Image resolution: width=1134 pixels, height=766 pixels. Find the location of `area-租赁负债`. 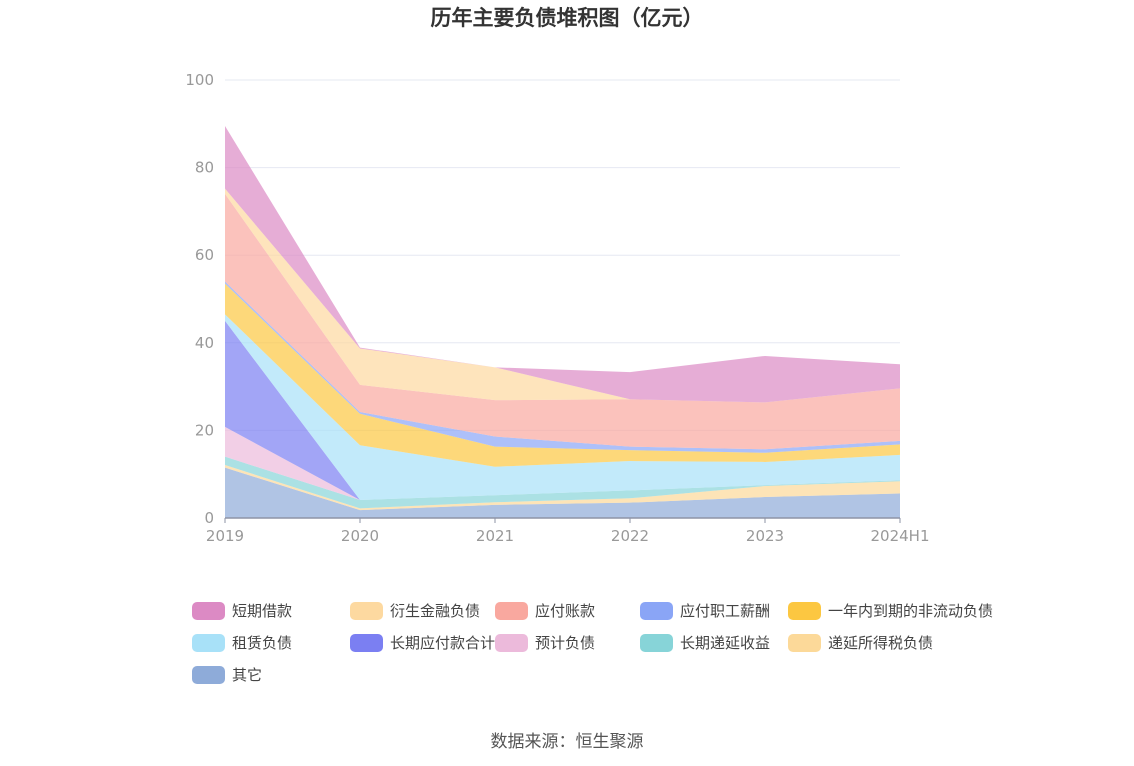

area-租赁负债 is located at coordinates (562, 407).